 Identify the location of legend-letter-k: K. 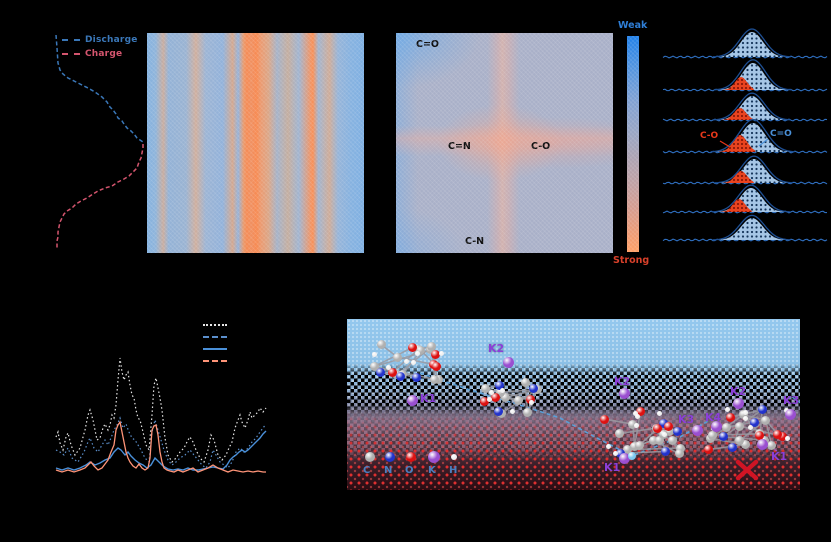
(432, 470).